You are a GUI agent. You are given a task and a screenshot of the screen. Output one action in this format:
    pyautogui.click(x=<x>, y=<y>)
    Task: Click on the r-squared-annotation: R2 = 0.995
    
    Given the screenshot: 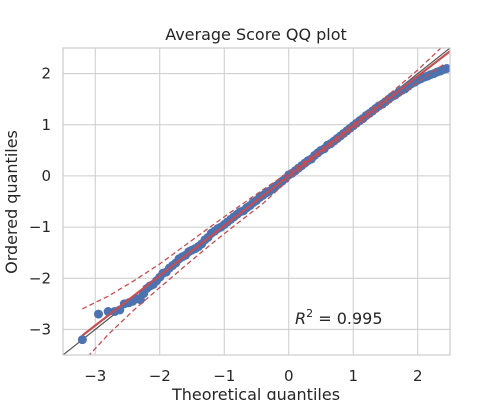 What is the action you would take?
    pyautogui.click(x=339, y=317)
    